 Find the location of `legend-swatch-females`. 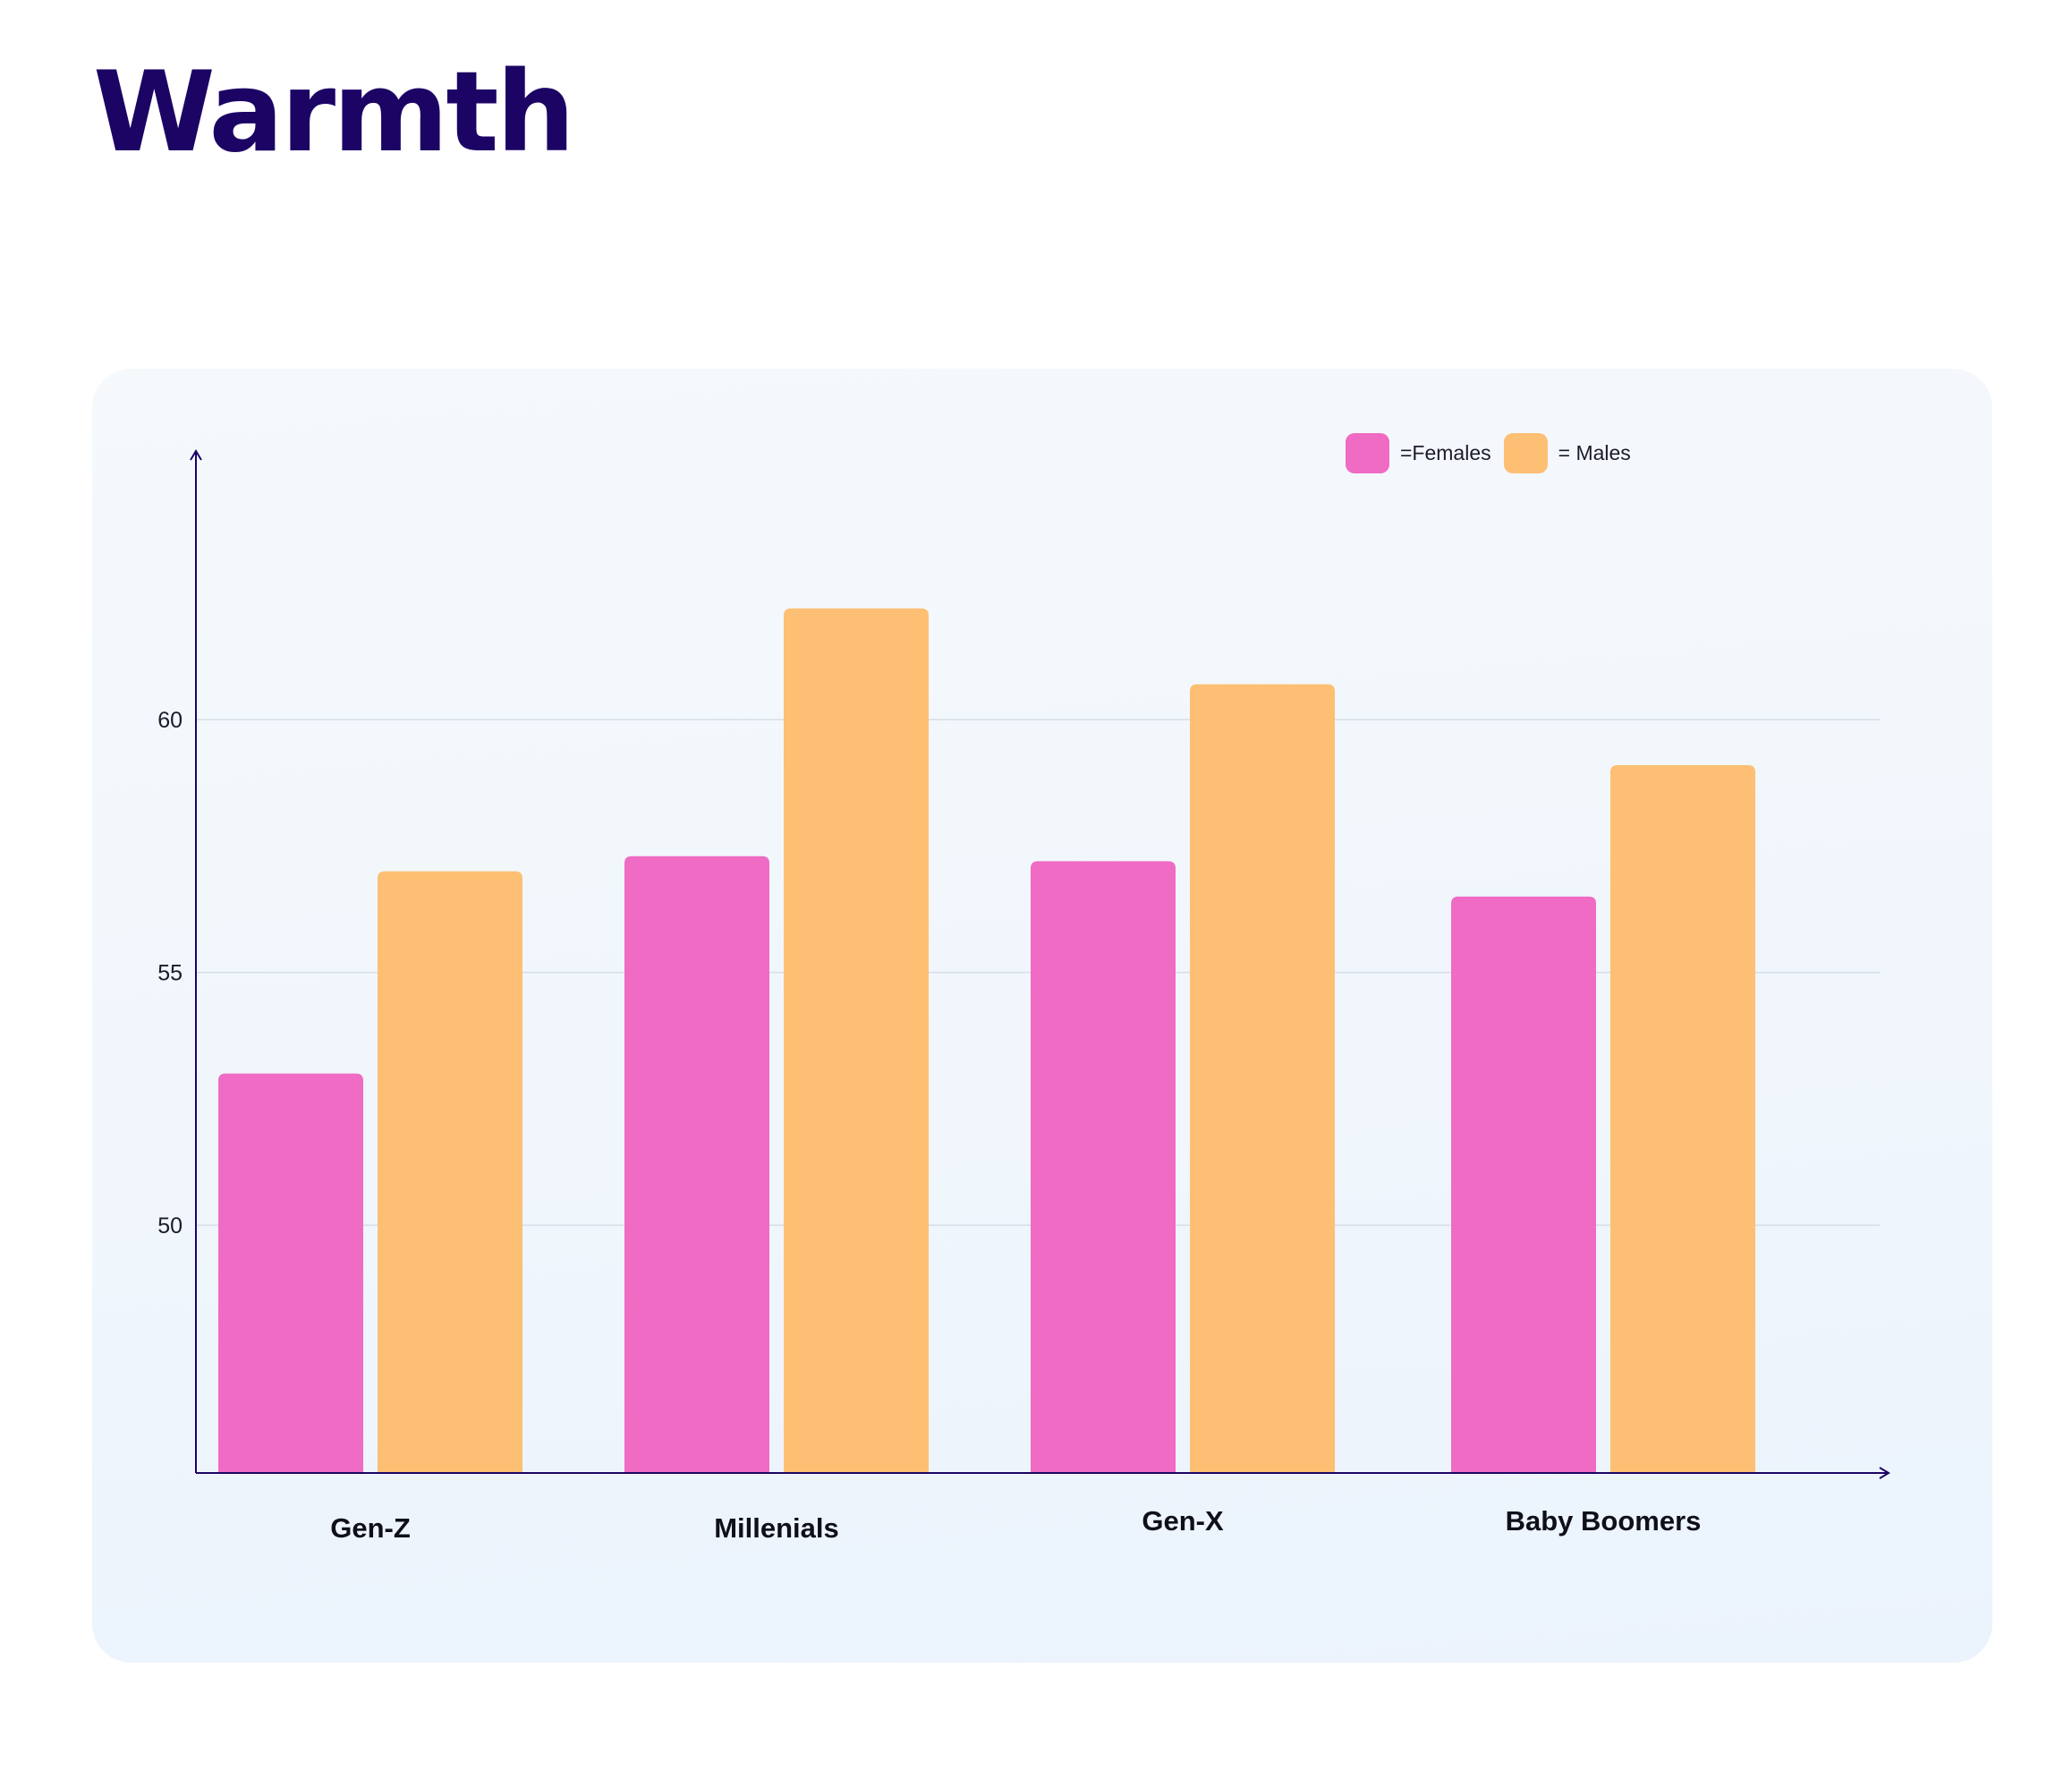

legend-swatch-females is located at coordinates (1368, 453).